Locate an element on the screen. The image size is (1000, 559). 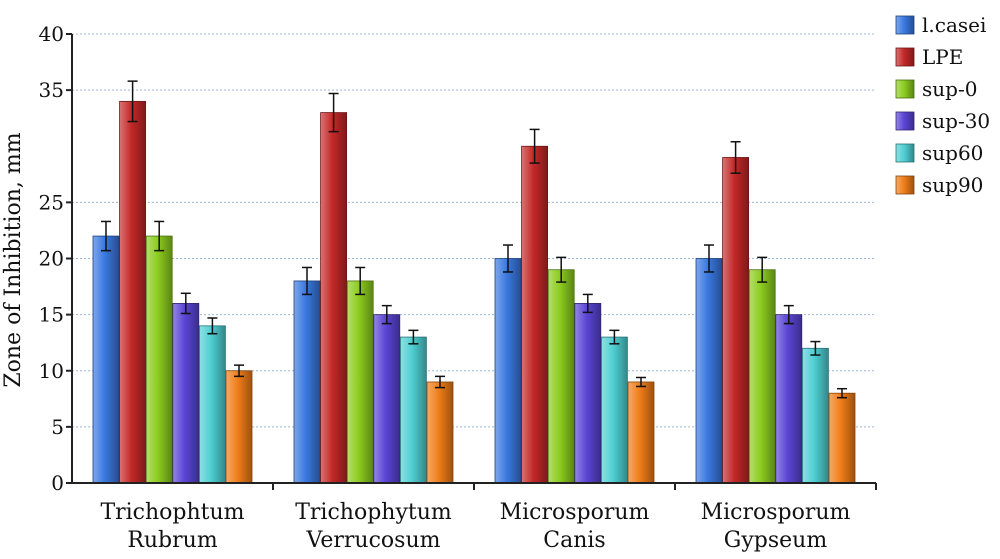
y-tick-label: 35 is located at coordinates (51, 90).